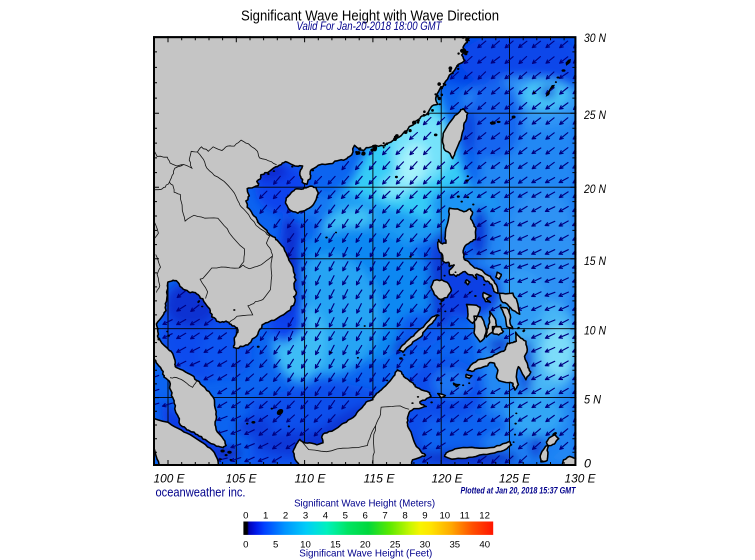  What do you see at coordinates (424, 516) in the screenshot?
I see `svg-text: 9` at bounding box center [424, 516].